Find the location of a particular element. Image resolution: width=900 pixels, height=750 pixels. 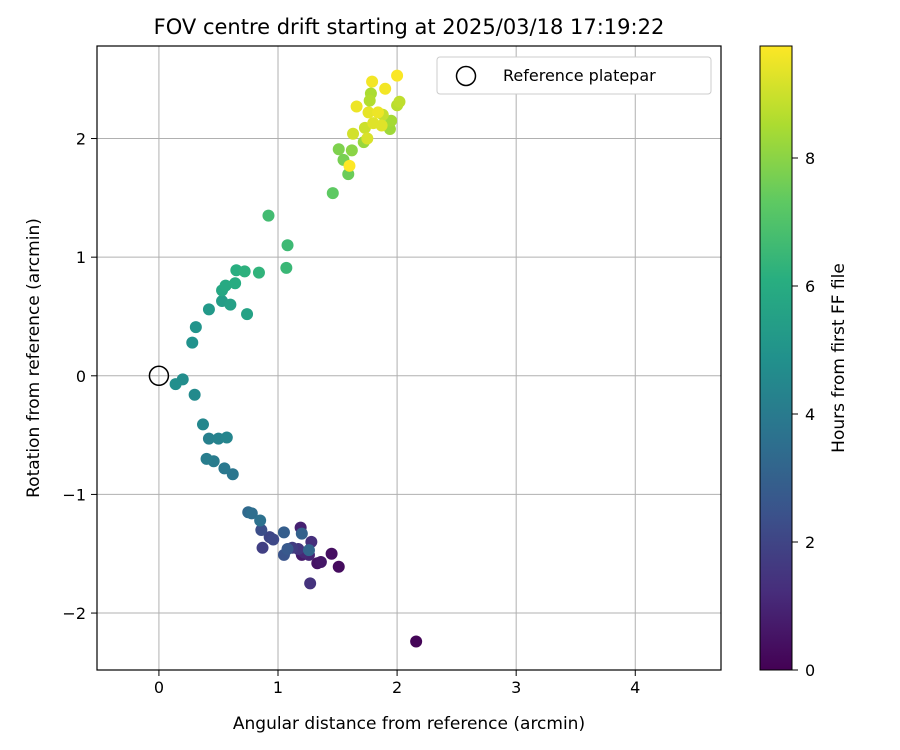

y-axis-label: Rotation from reference (arcmin) is located at coordinates (34, 358).